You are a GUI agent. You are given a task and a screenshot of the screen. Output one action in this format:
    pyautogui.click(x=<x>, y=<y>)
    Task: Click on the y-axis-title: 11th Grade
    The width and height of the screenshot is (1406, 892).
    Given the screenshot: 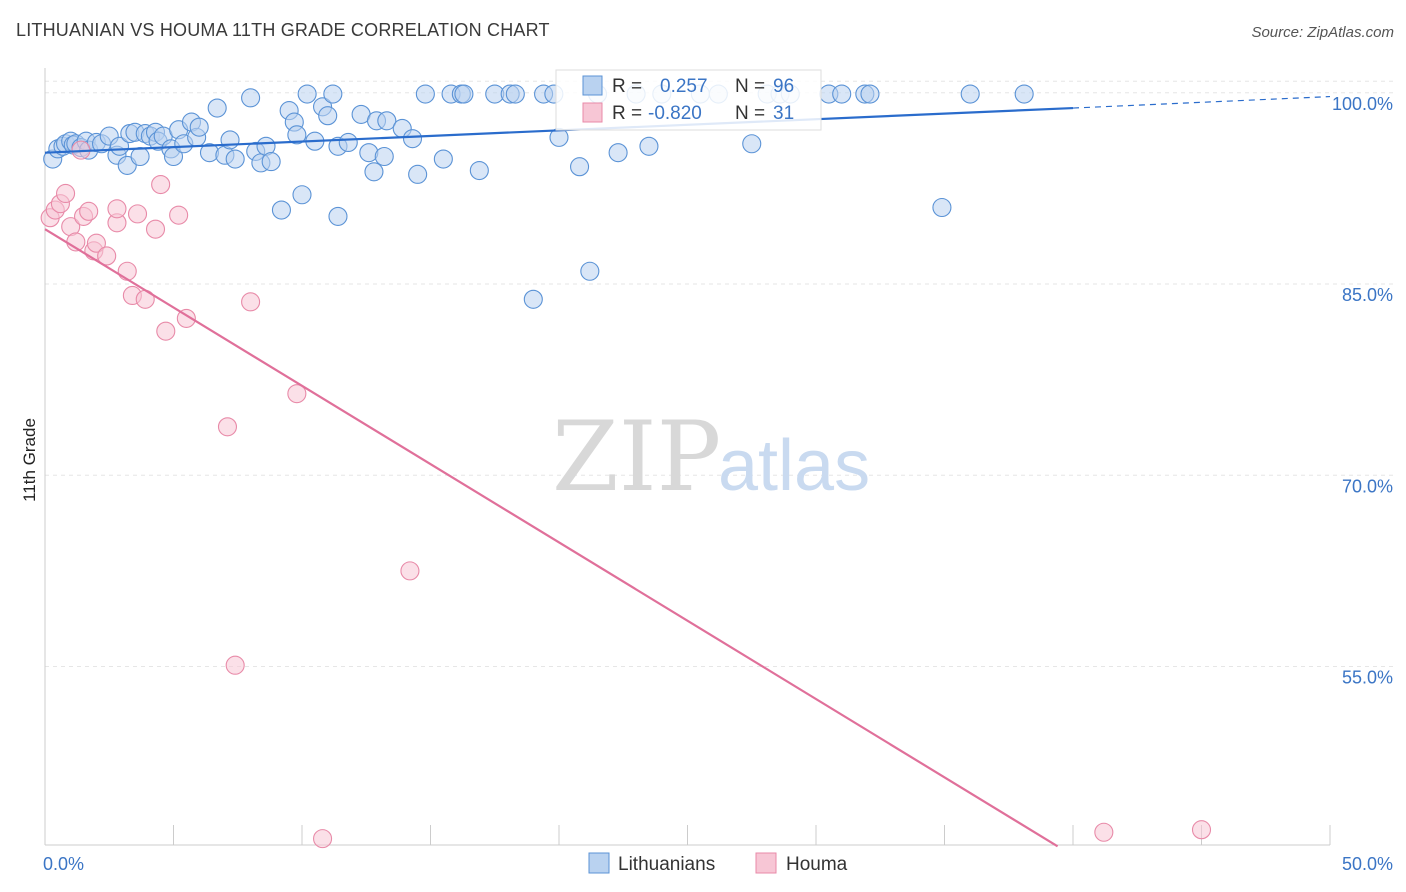 What is the action you would take?
    pyautogui.click(x=29, y=460)
    